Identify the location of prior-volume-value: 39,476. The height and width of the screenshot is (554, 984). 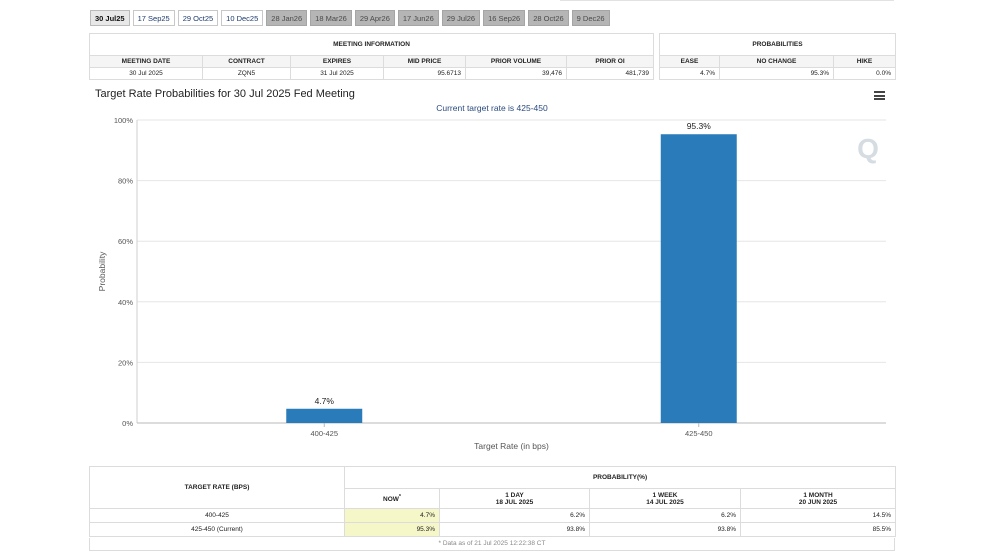
(516, 73).